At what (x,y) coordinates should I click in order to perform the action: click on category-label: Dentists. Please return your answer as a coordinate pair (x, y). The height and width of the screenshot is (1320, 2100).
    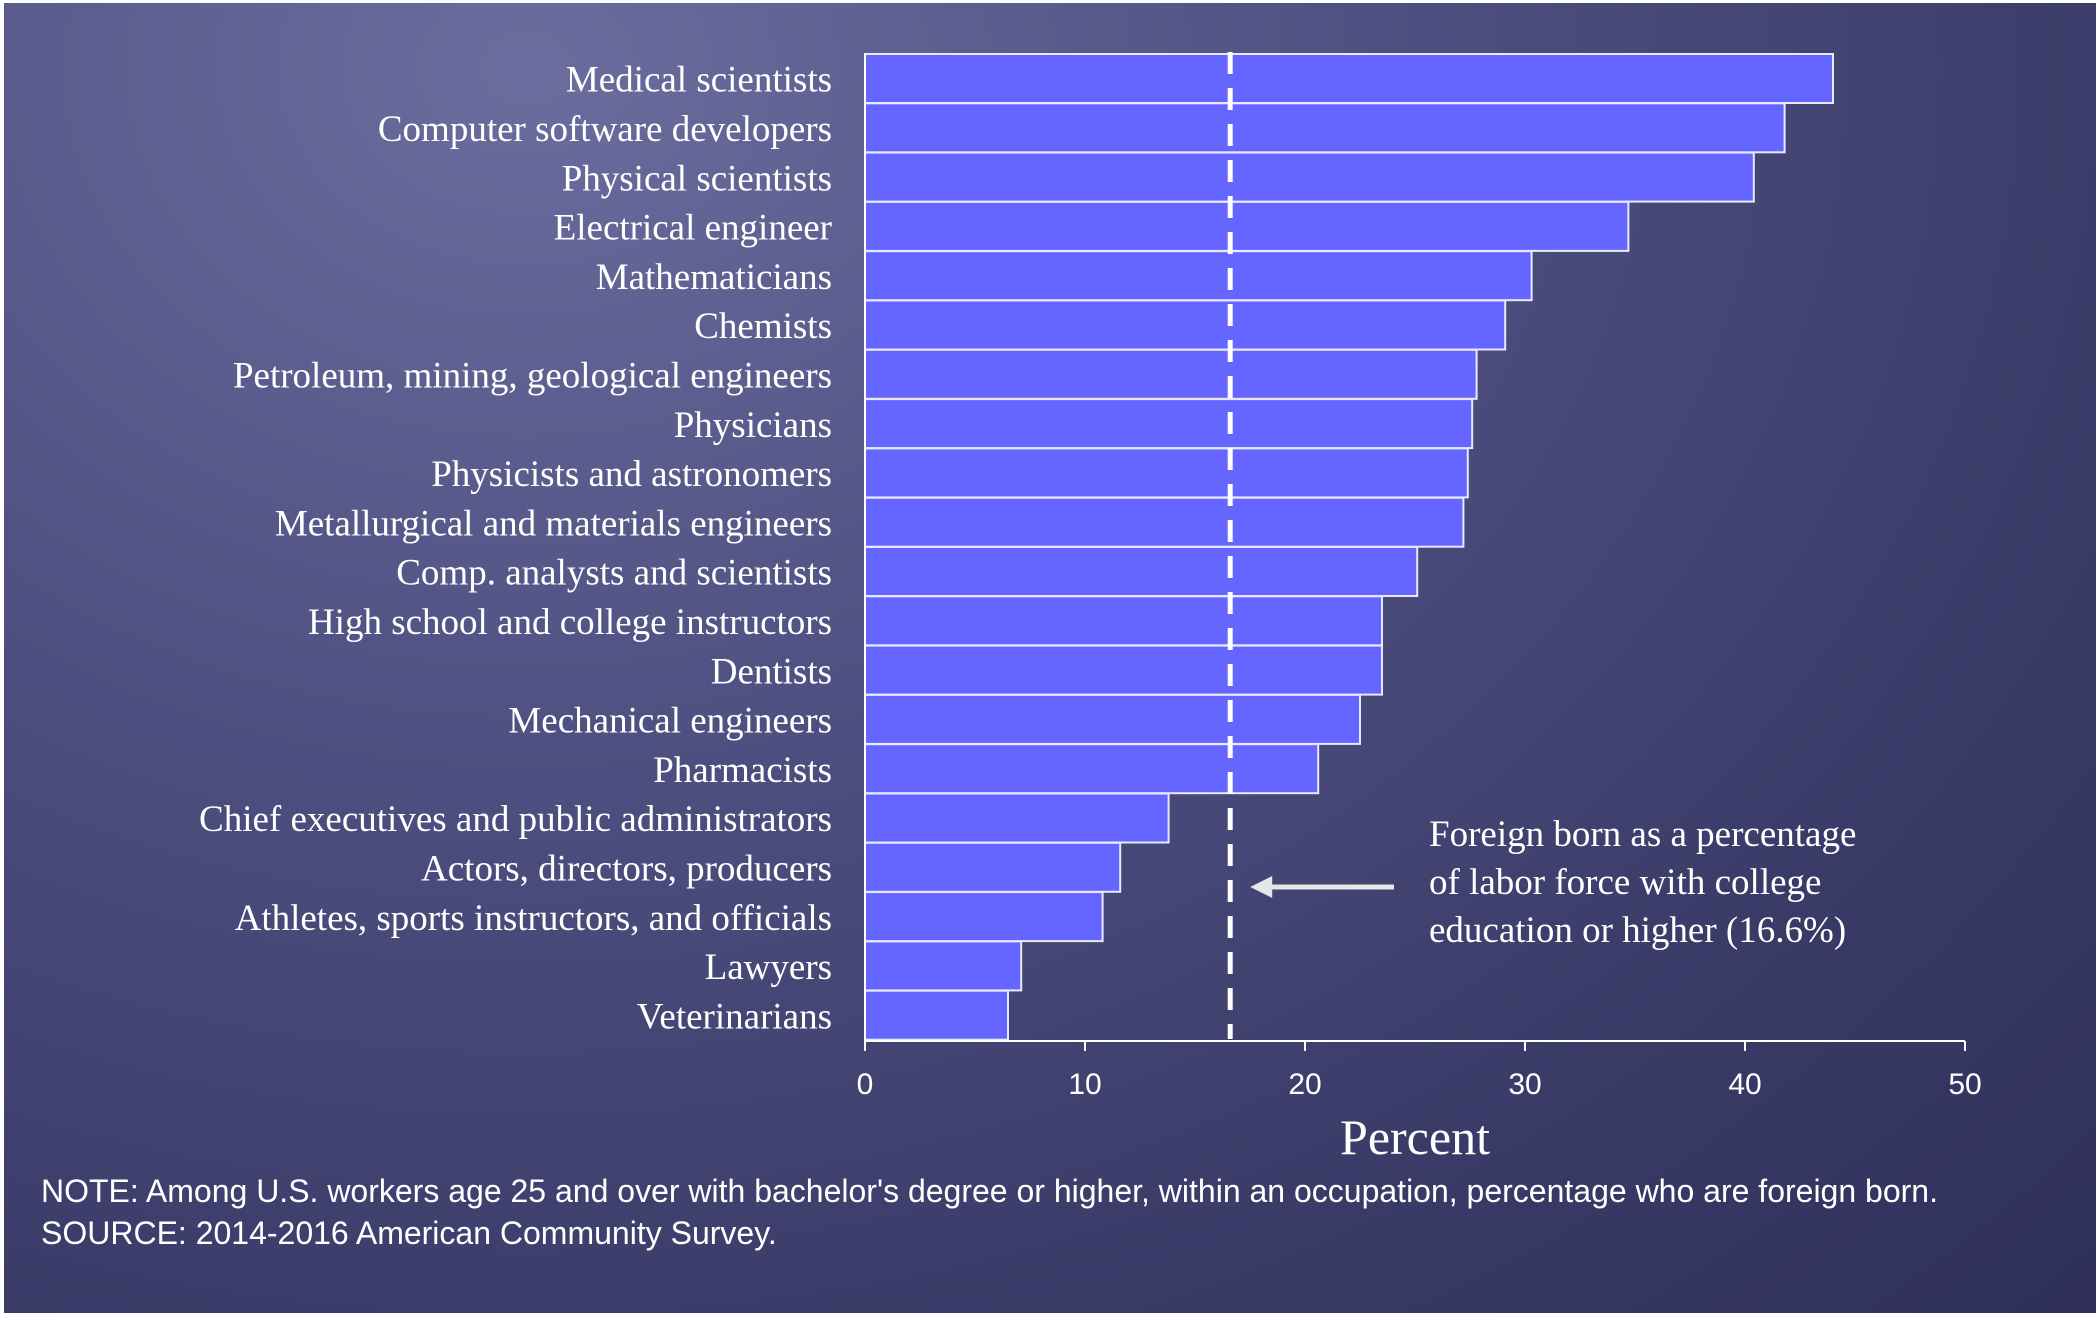
    Looking at the image, I should click on (771, 671).